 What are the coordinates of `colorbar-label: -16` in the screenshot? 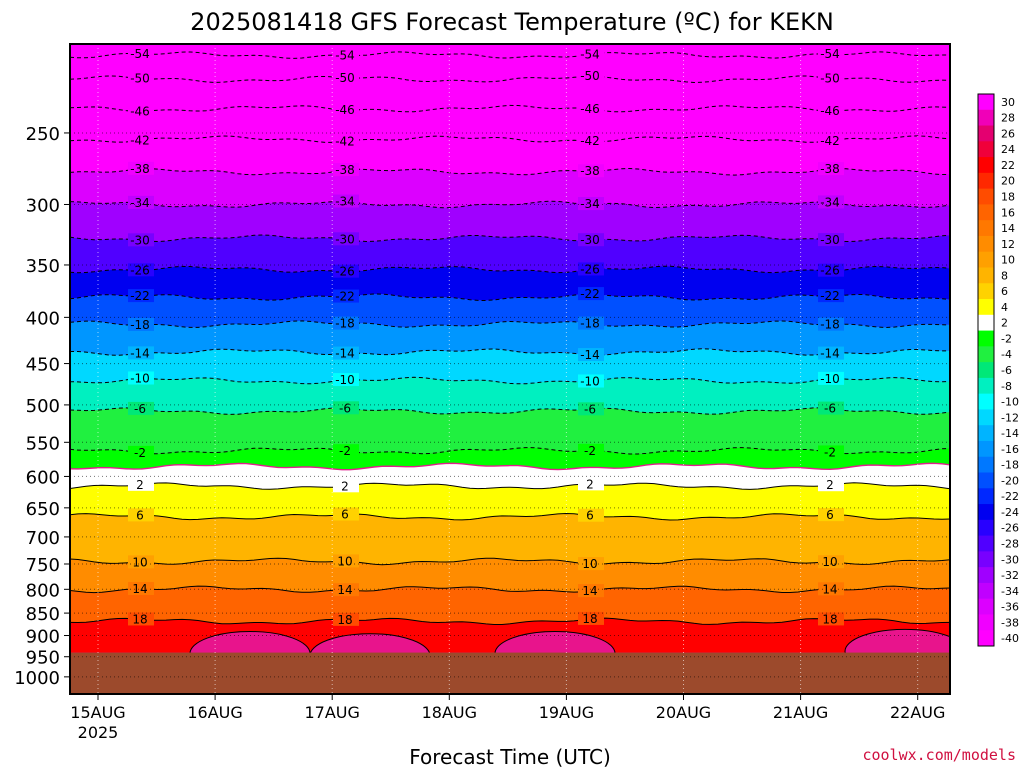 It's located at (1010, 449).